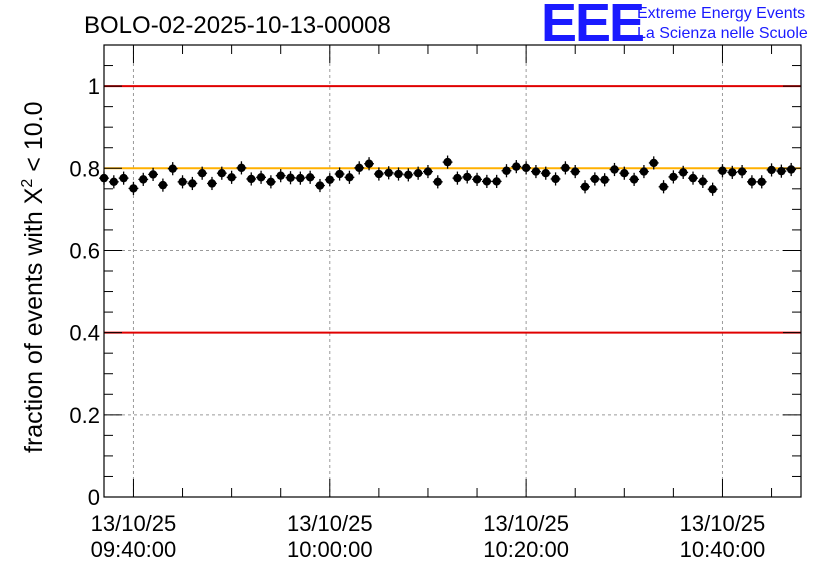 The image size is (836, 572). What do you see at coordinates (84, 168) in the screenshot?
I see `y-tick-label: 0.8` at bounding box center [84, 168].